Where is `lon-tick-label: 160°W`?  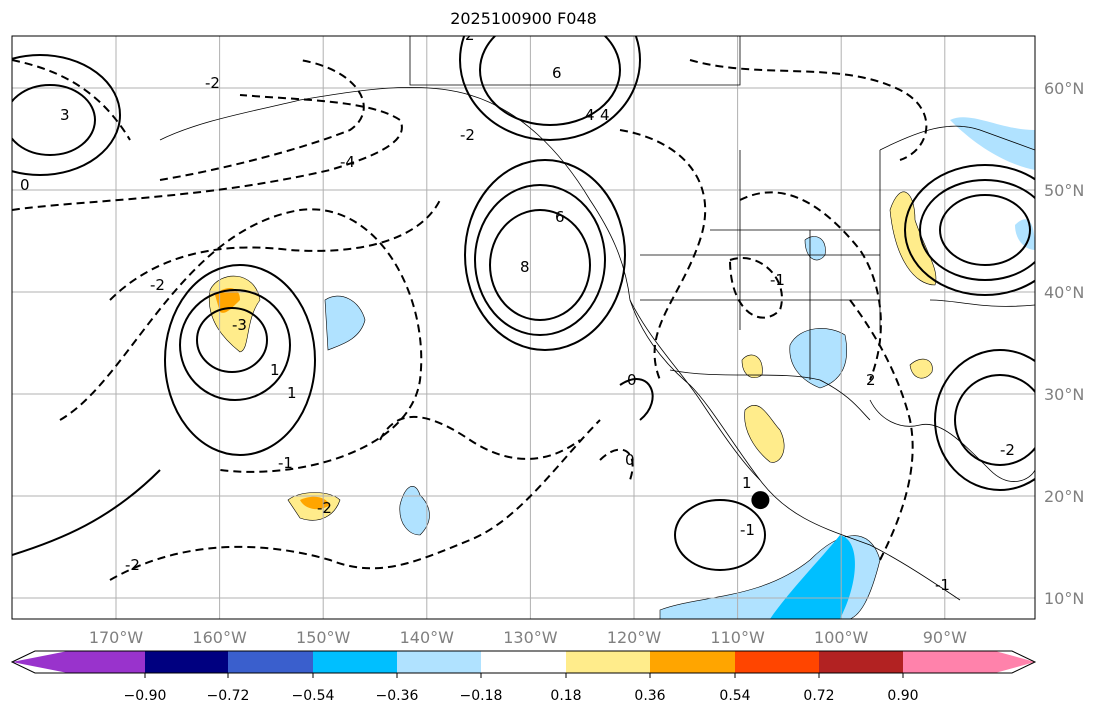
lon-tick-label: 160°W is located at coordinates (219, 637).